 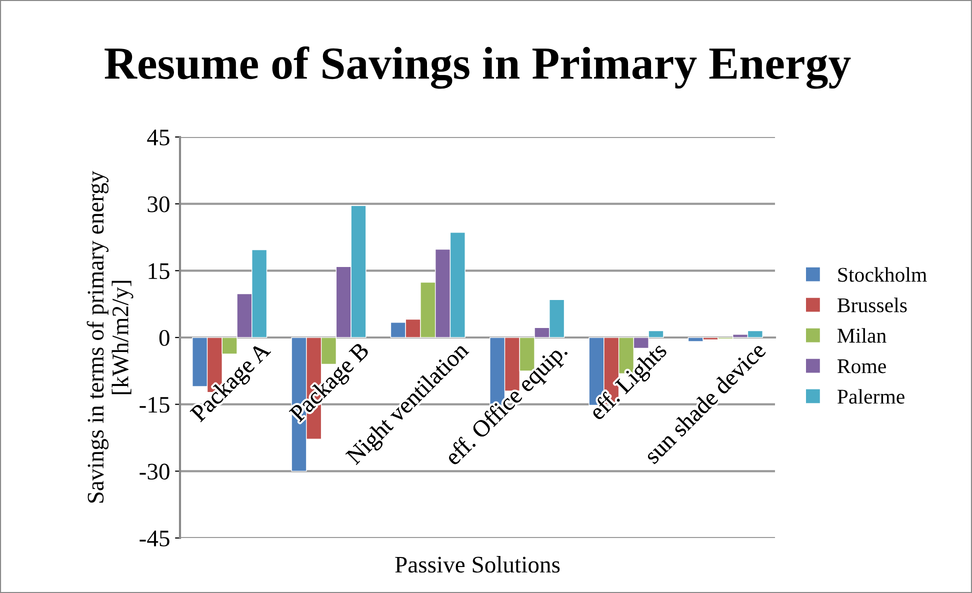 What do you see at coordinates (159, 204) in the screenshot?
I see `y-tick-label: 30` at bounding box center [159, 204].